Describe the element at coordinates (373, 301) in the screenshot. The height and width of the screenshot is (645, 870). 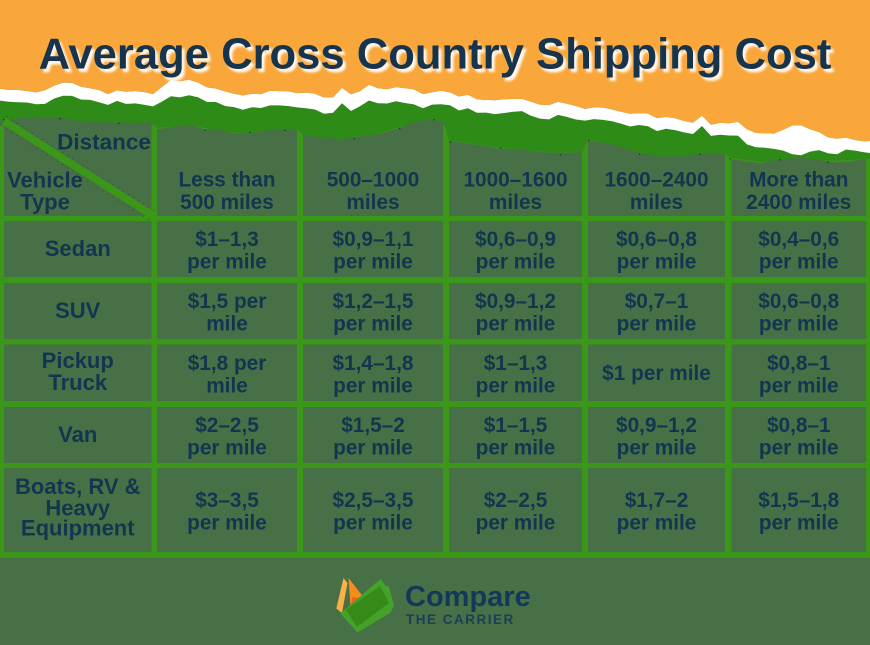
I see `svg-text: $1,2–1,5` at that location.